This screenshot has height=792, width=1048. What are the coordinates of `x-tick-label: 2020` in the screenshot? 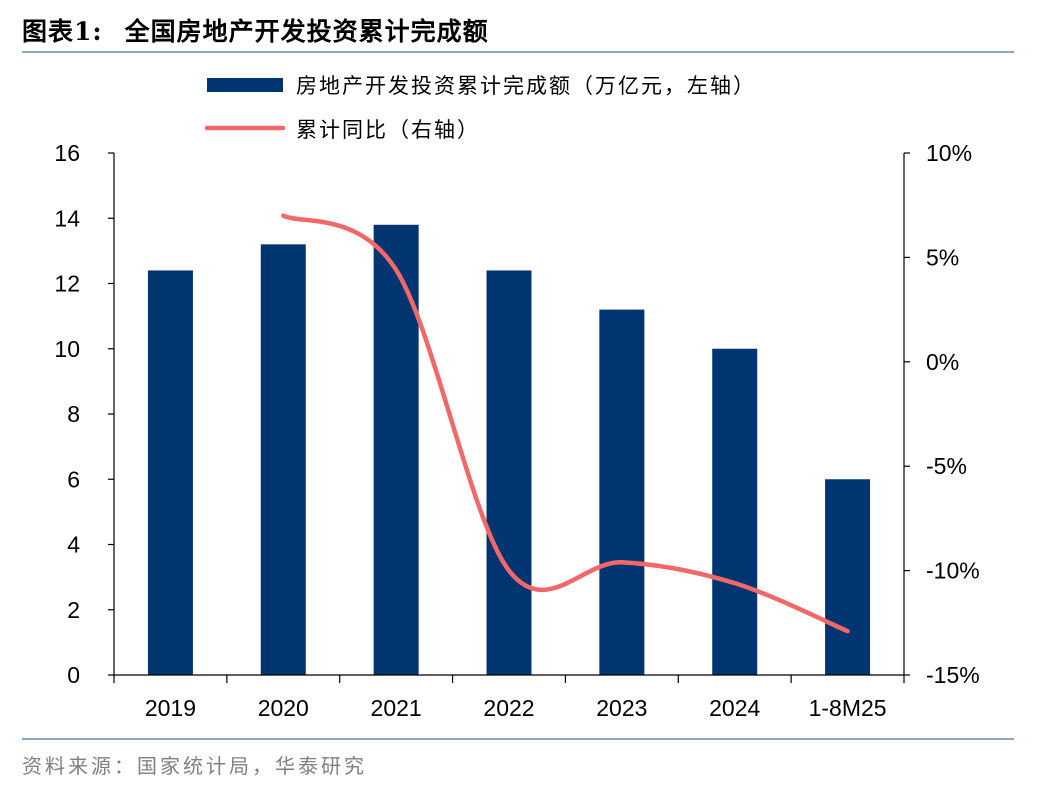 It's located at (283, 708).